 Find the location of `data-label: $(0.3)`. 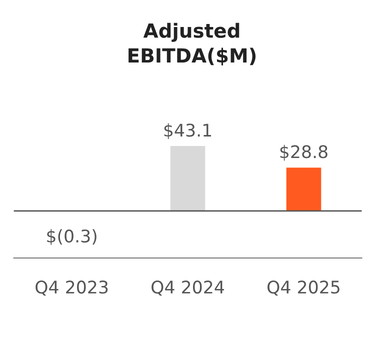

data-label: $(0.3) is located at coordinates (71, 237).